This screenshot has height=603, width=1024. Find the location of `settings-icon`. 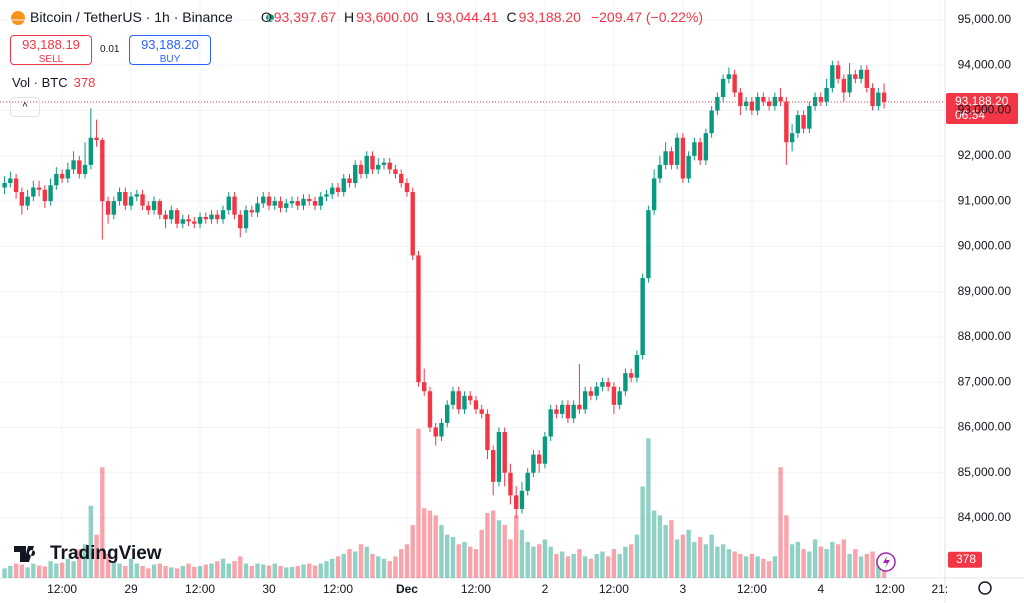

settings-icon is located at coordinates (985, 588).